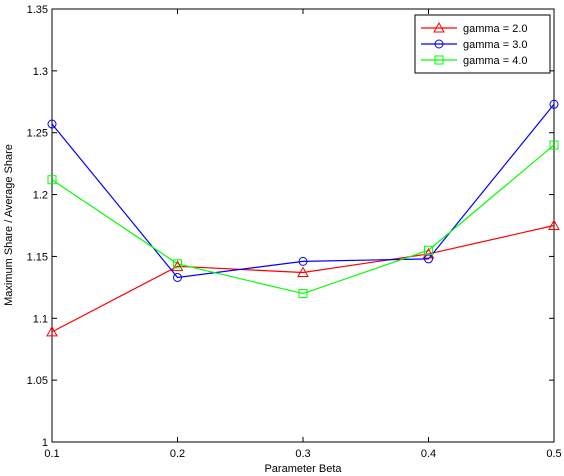 The width and height of the screenshot is (564, 476). Describe the element at coordinates (177, 454) in the screenshot. I see `x-tick-label: 0.2` at that location.